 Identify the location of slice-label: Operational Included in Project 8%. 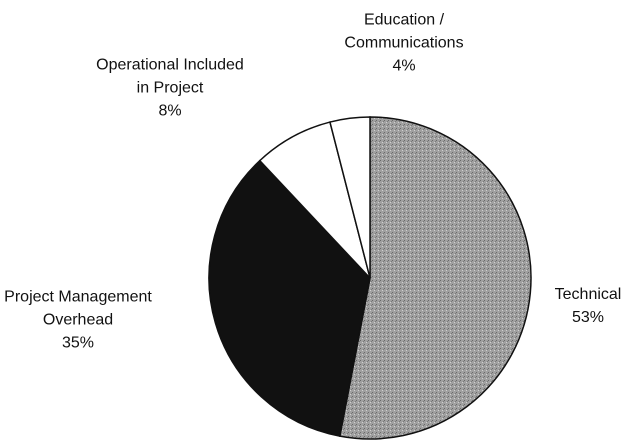
(170, 88).